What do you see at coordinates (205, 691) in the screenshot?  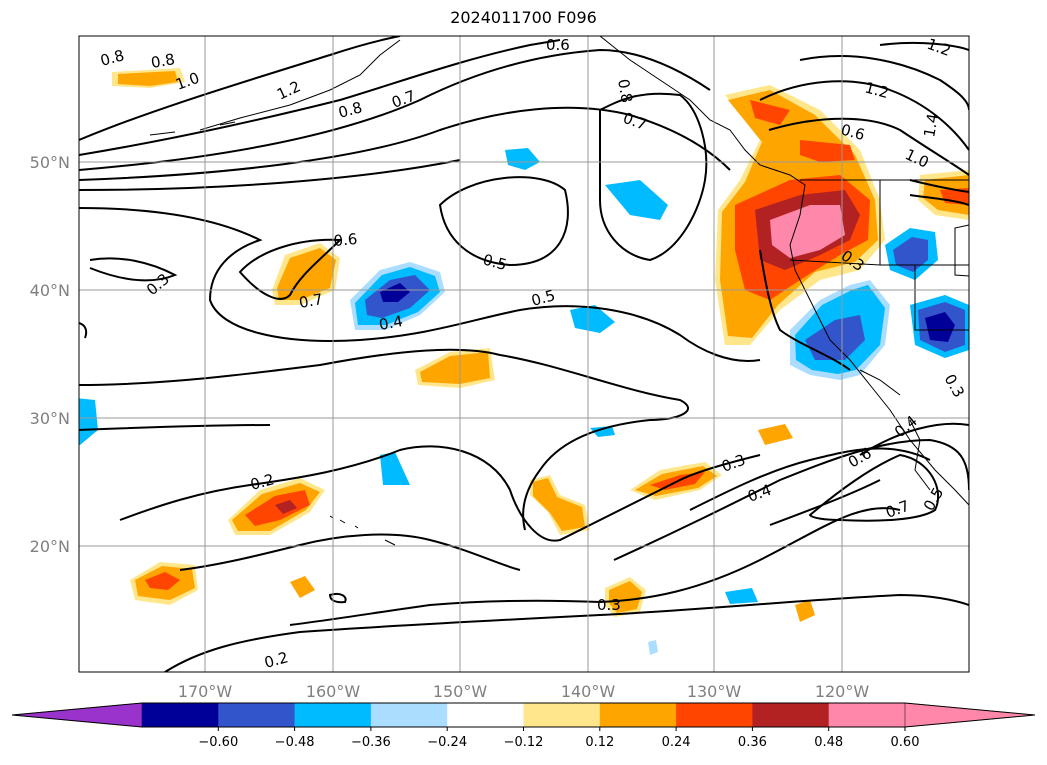 I see `lon-label: 170°W` at bounding box center [205, 691].